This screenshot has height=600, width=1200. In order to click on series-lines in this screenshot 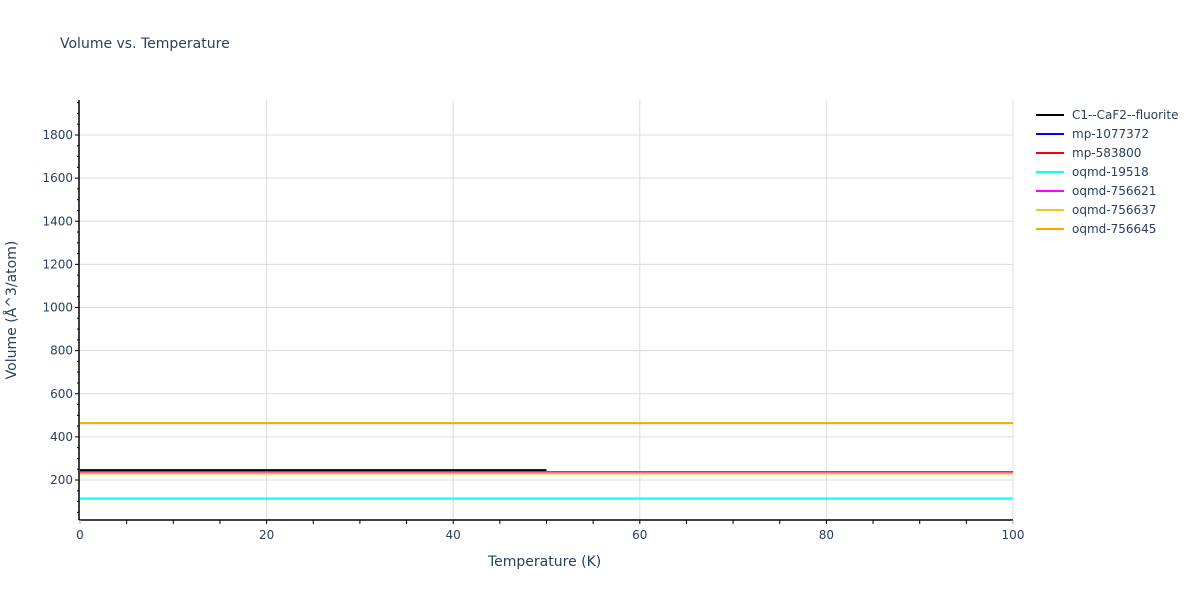, I will do `click(546, 461)`.